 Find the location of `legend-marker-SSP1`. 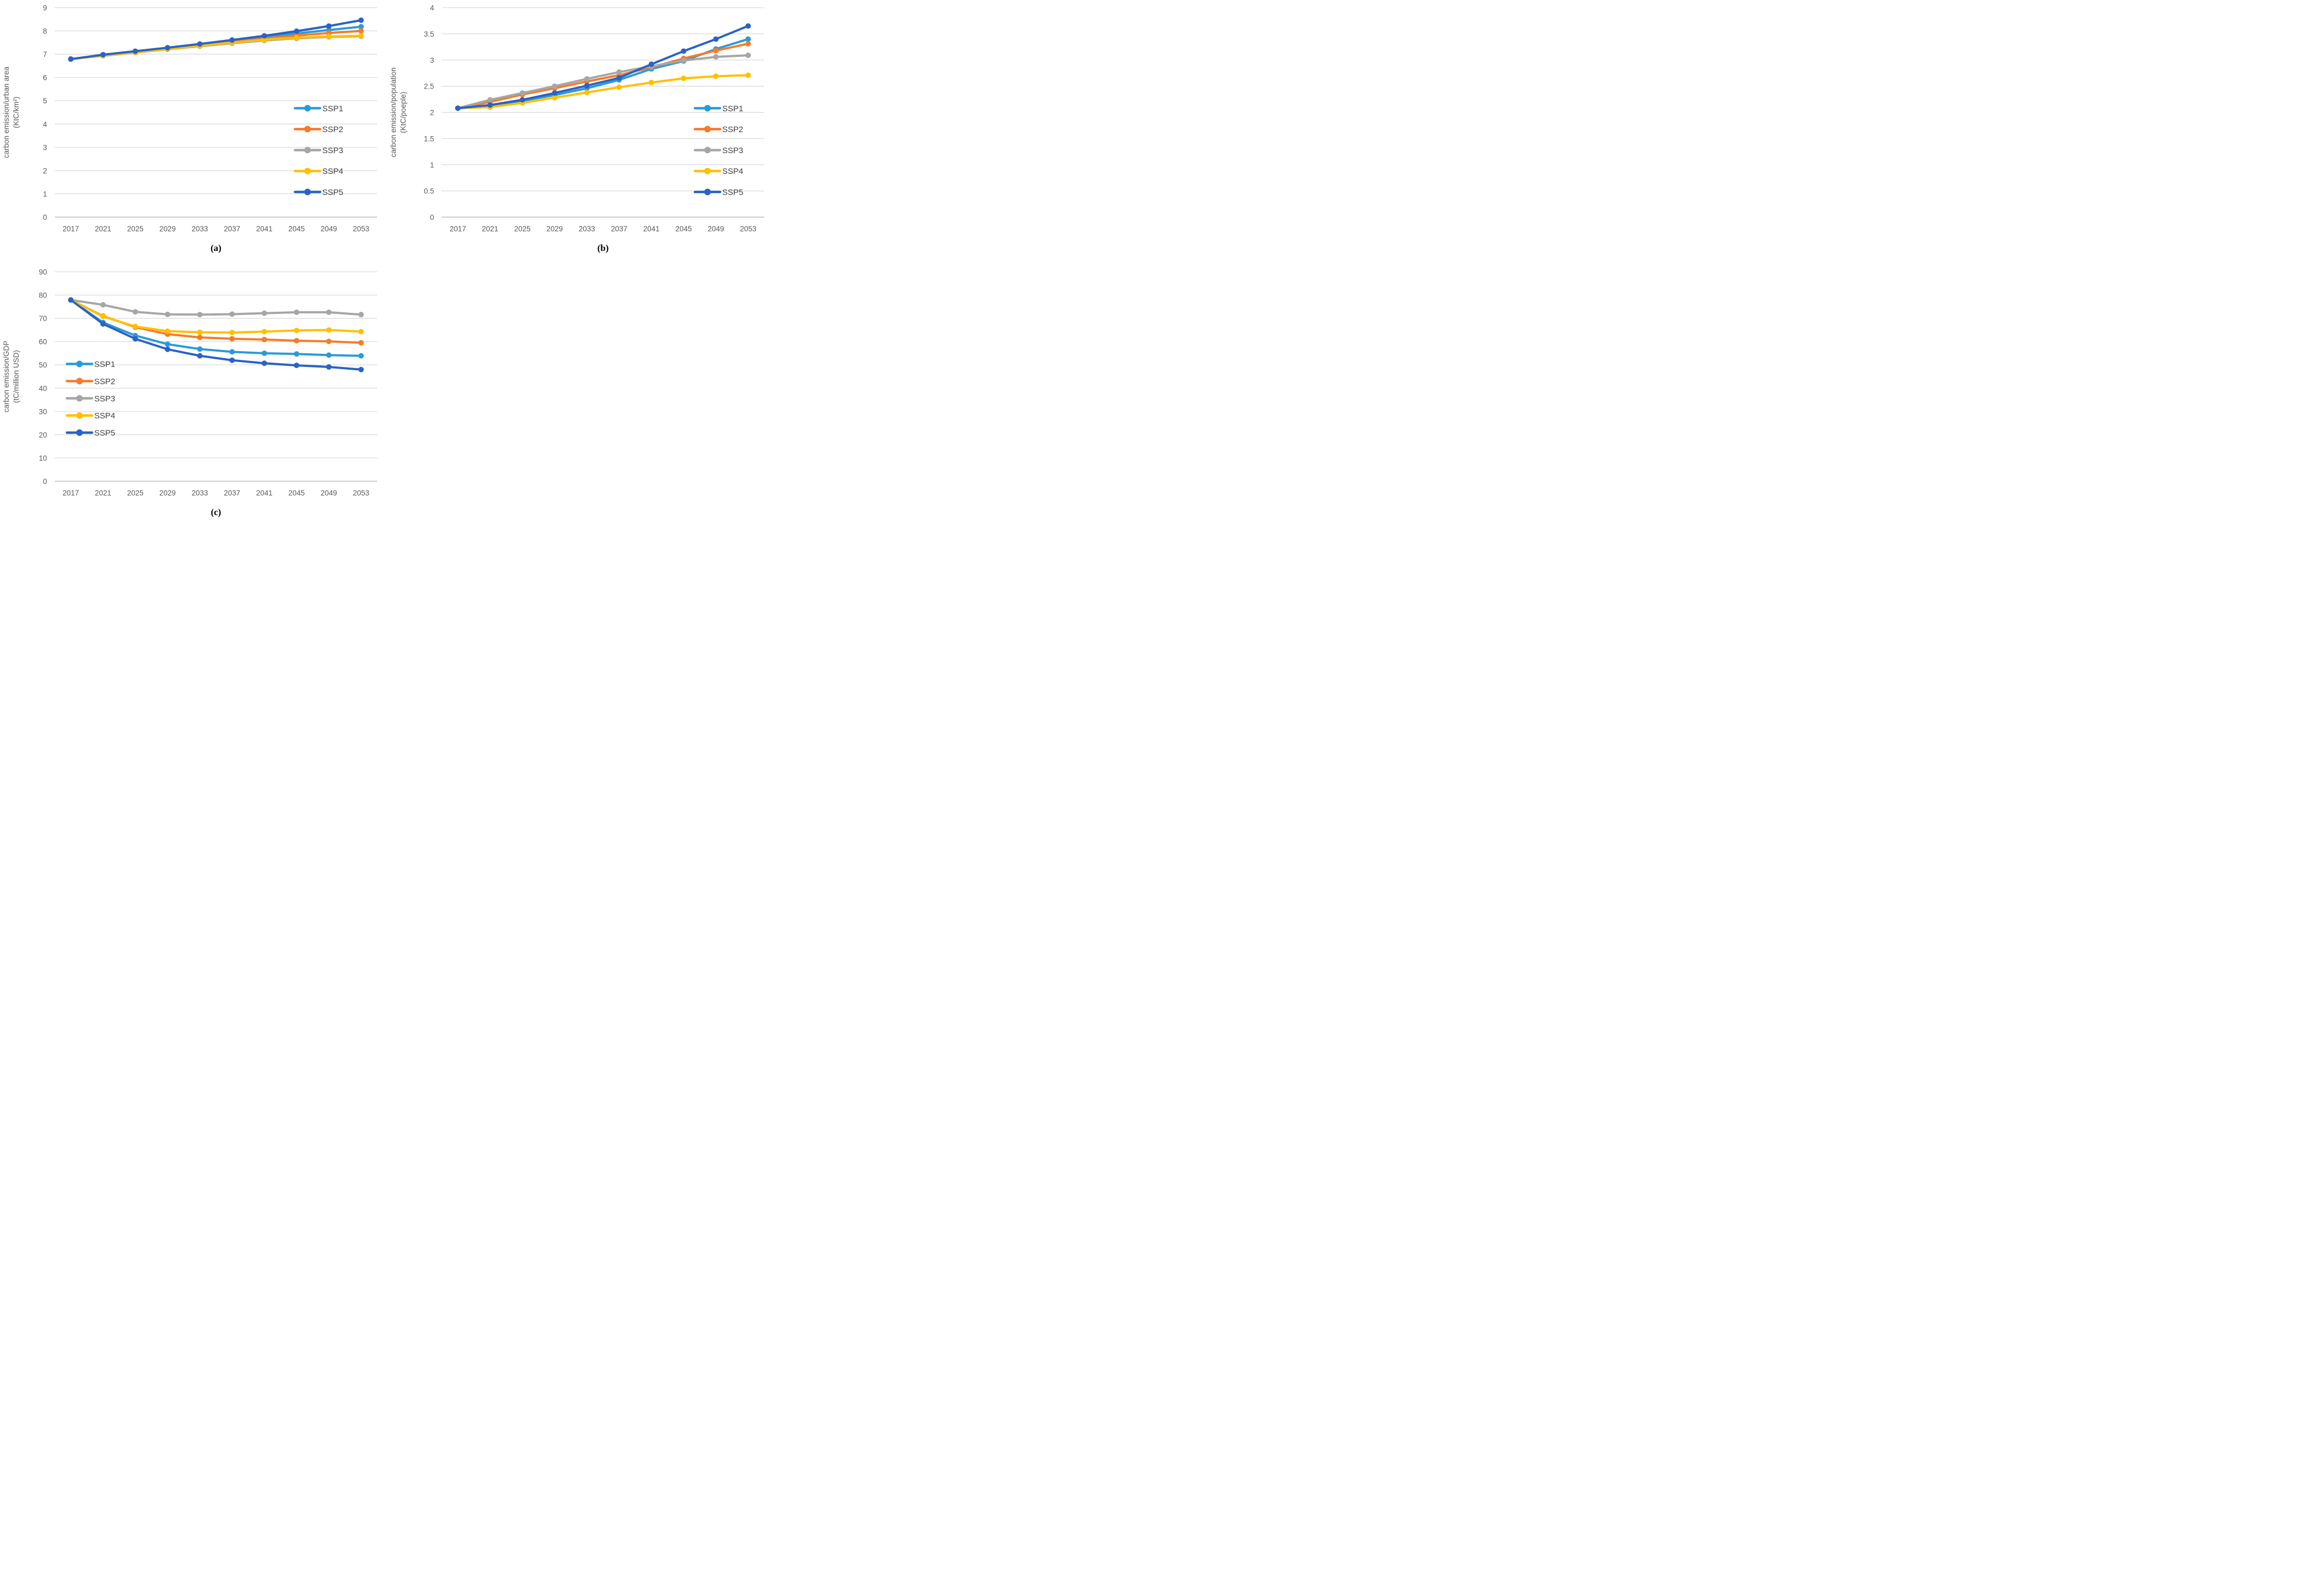

legend-marker-SSP1 is located at coordinates (307, 108).